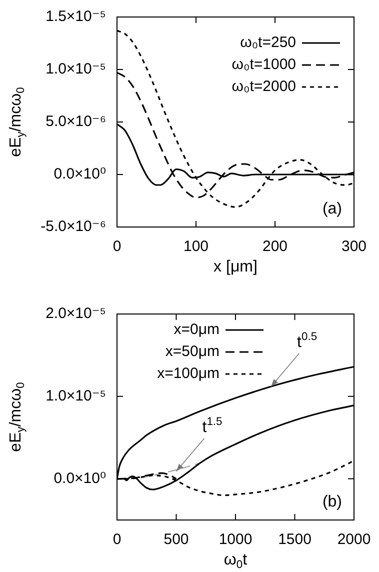 The width and height of the screenshot is (379, 572). Describe the element at coordinates (354, 539) in the screenshot. I see `x-tick-label: 2000` at that location.